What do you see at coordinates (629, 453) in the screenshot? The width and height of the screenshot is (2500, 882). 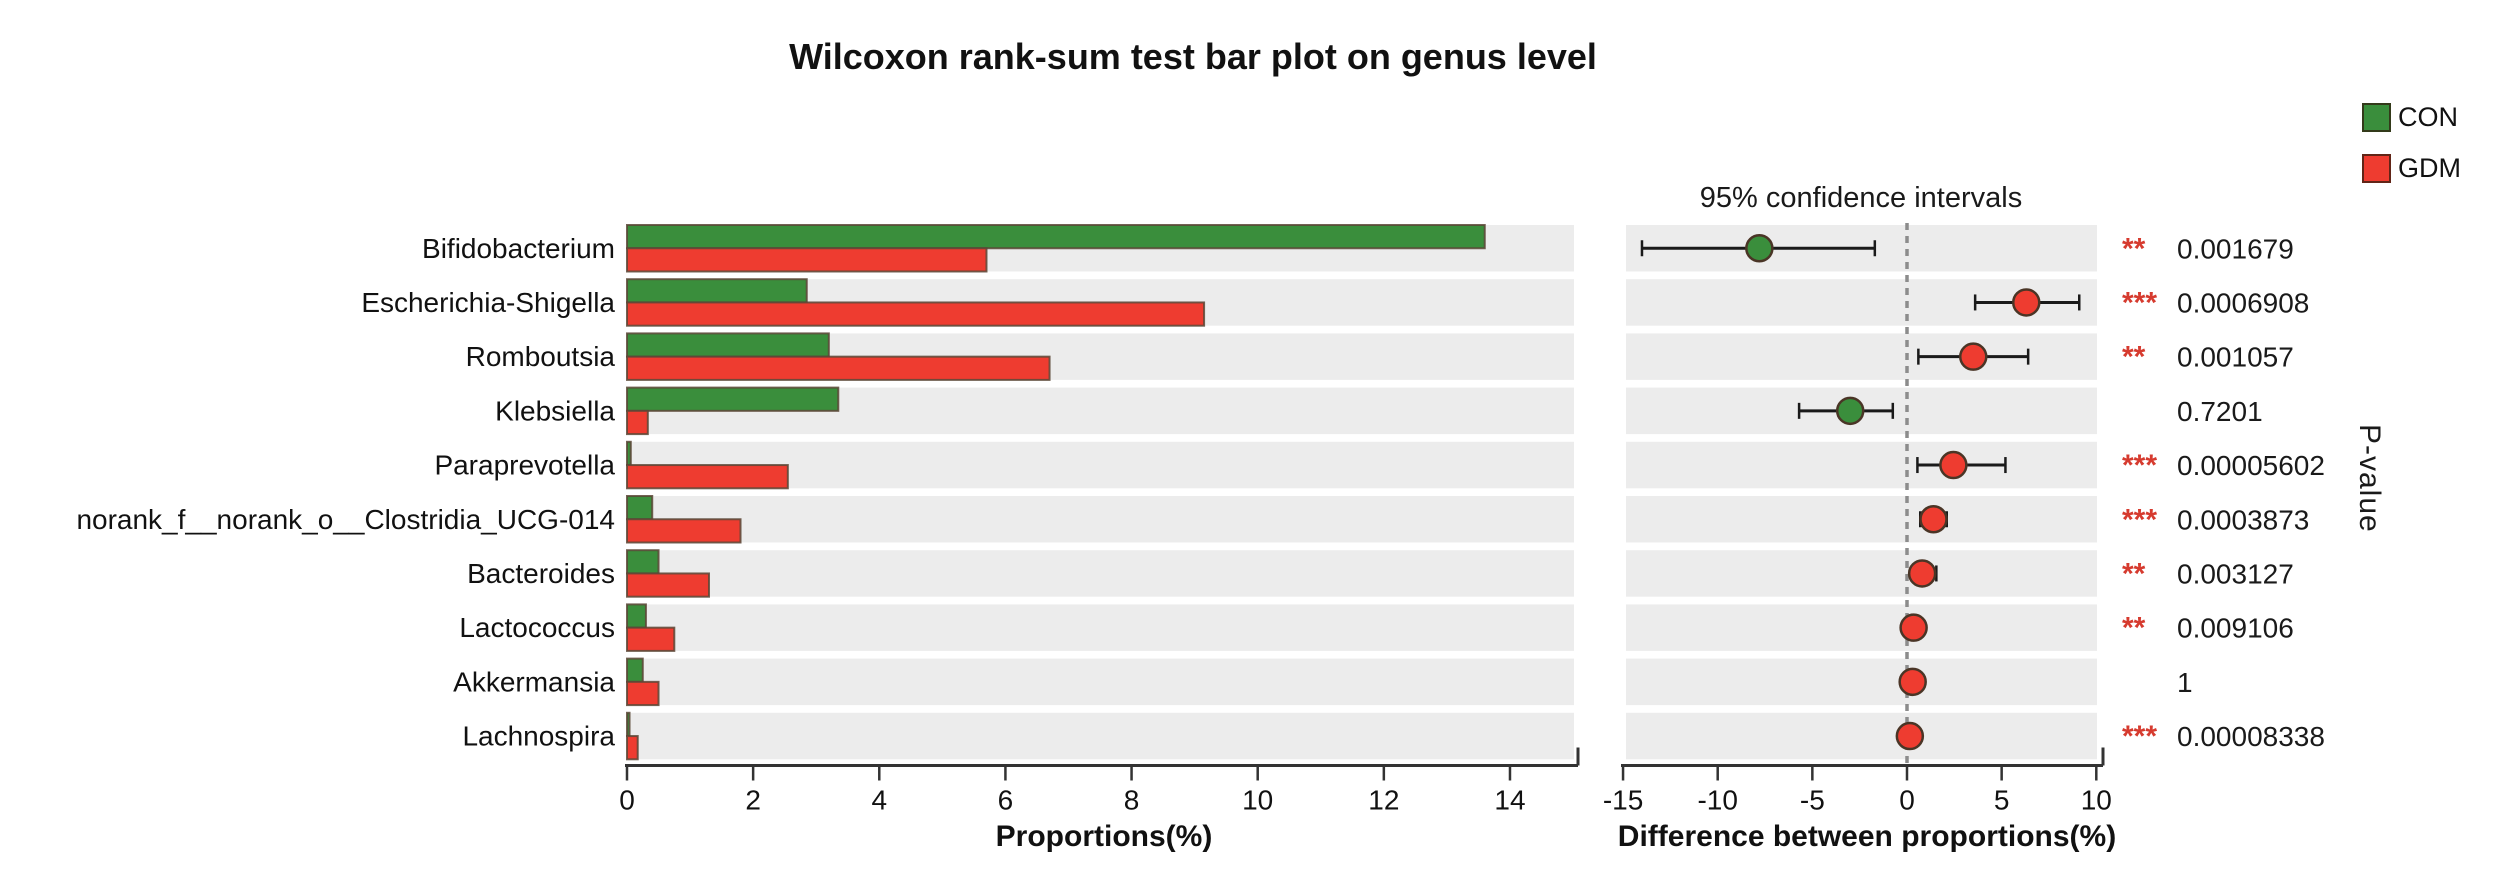 I see `bar-con-Paraprevotella` at bounding box center [629, 453].